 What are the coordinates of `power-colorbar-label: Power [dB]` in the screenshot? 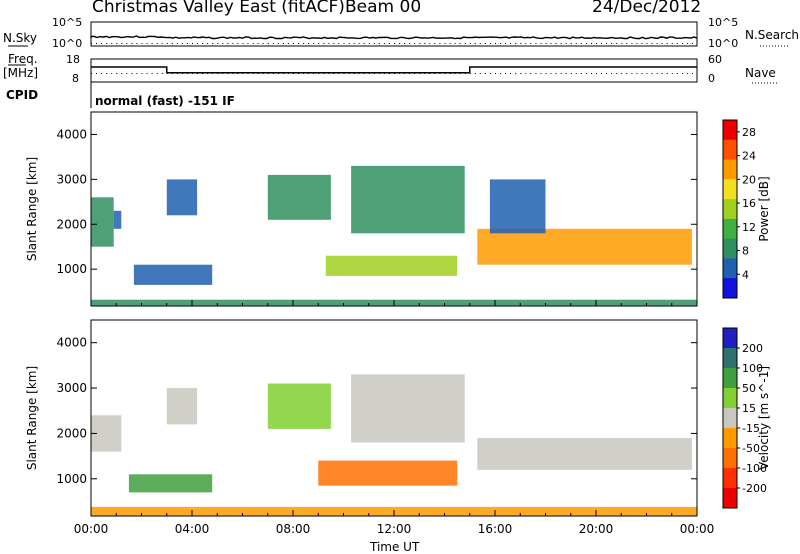 It's located at (764, 208).